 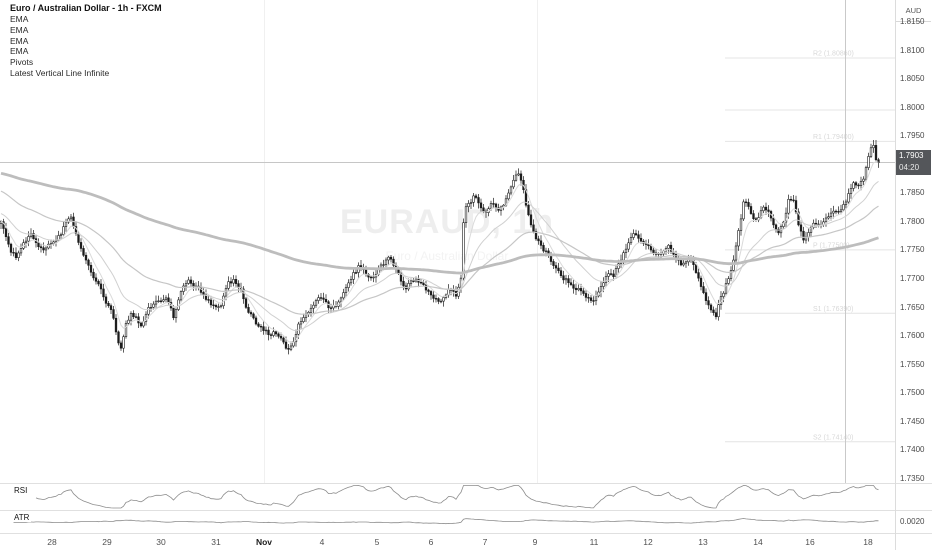 What do you see at coordinates (322, 542) in the screenshot?
I see `time-tick-label: 4` at bounding box center [322, 542].